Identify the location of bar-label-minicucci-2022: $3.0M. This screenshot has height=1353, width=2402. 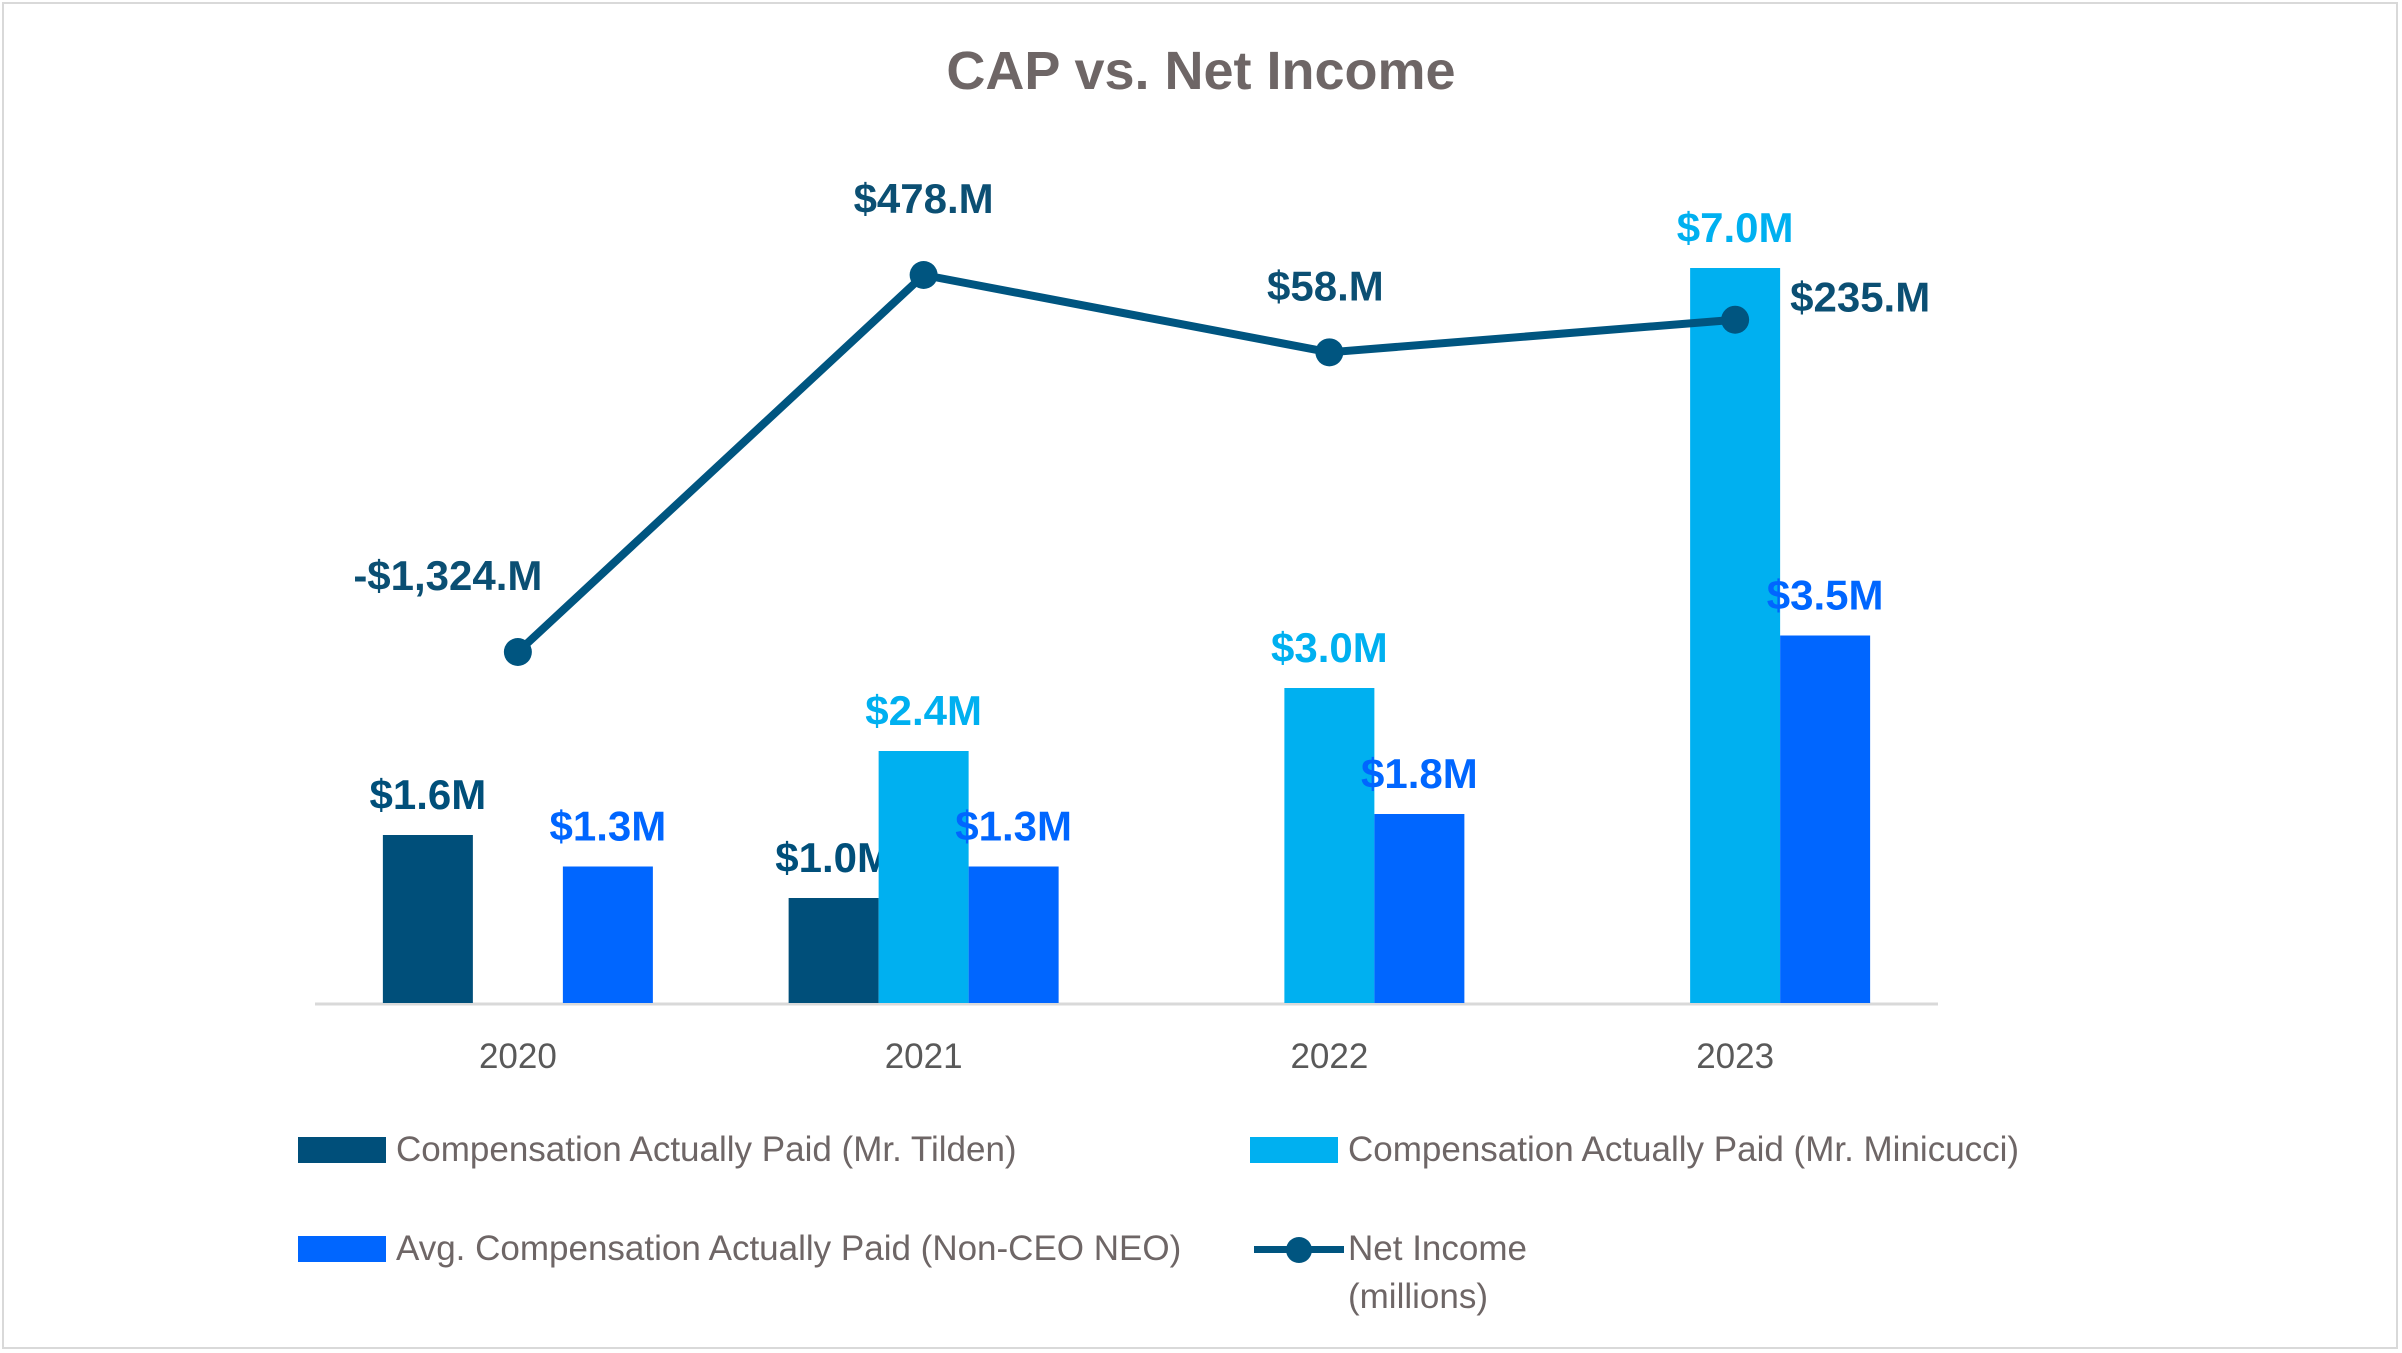
(1329, 647).